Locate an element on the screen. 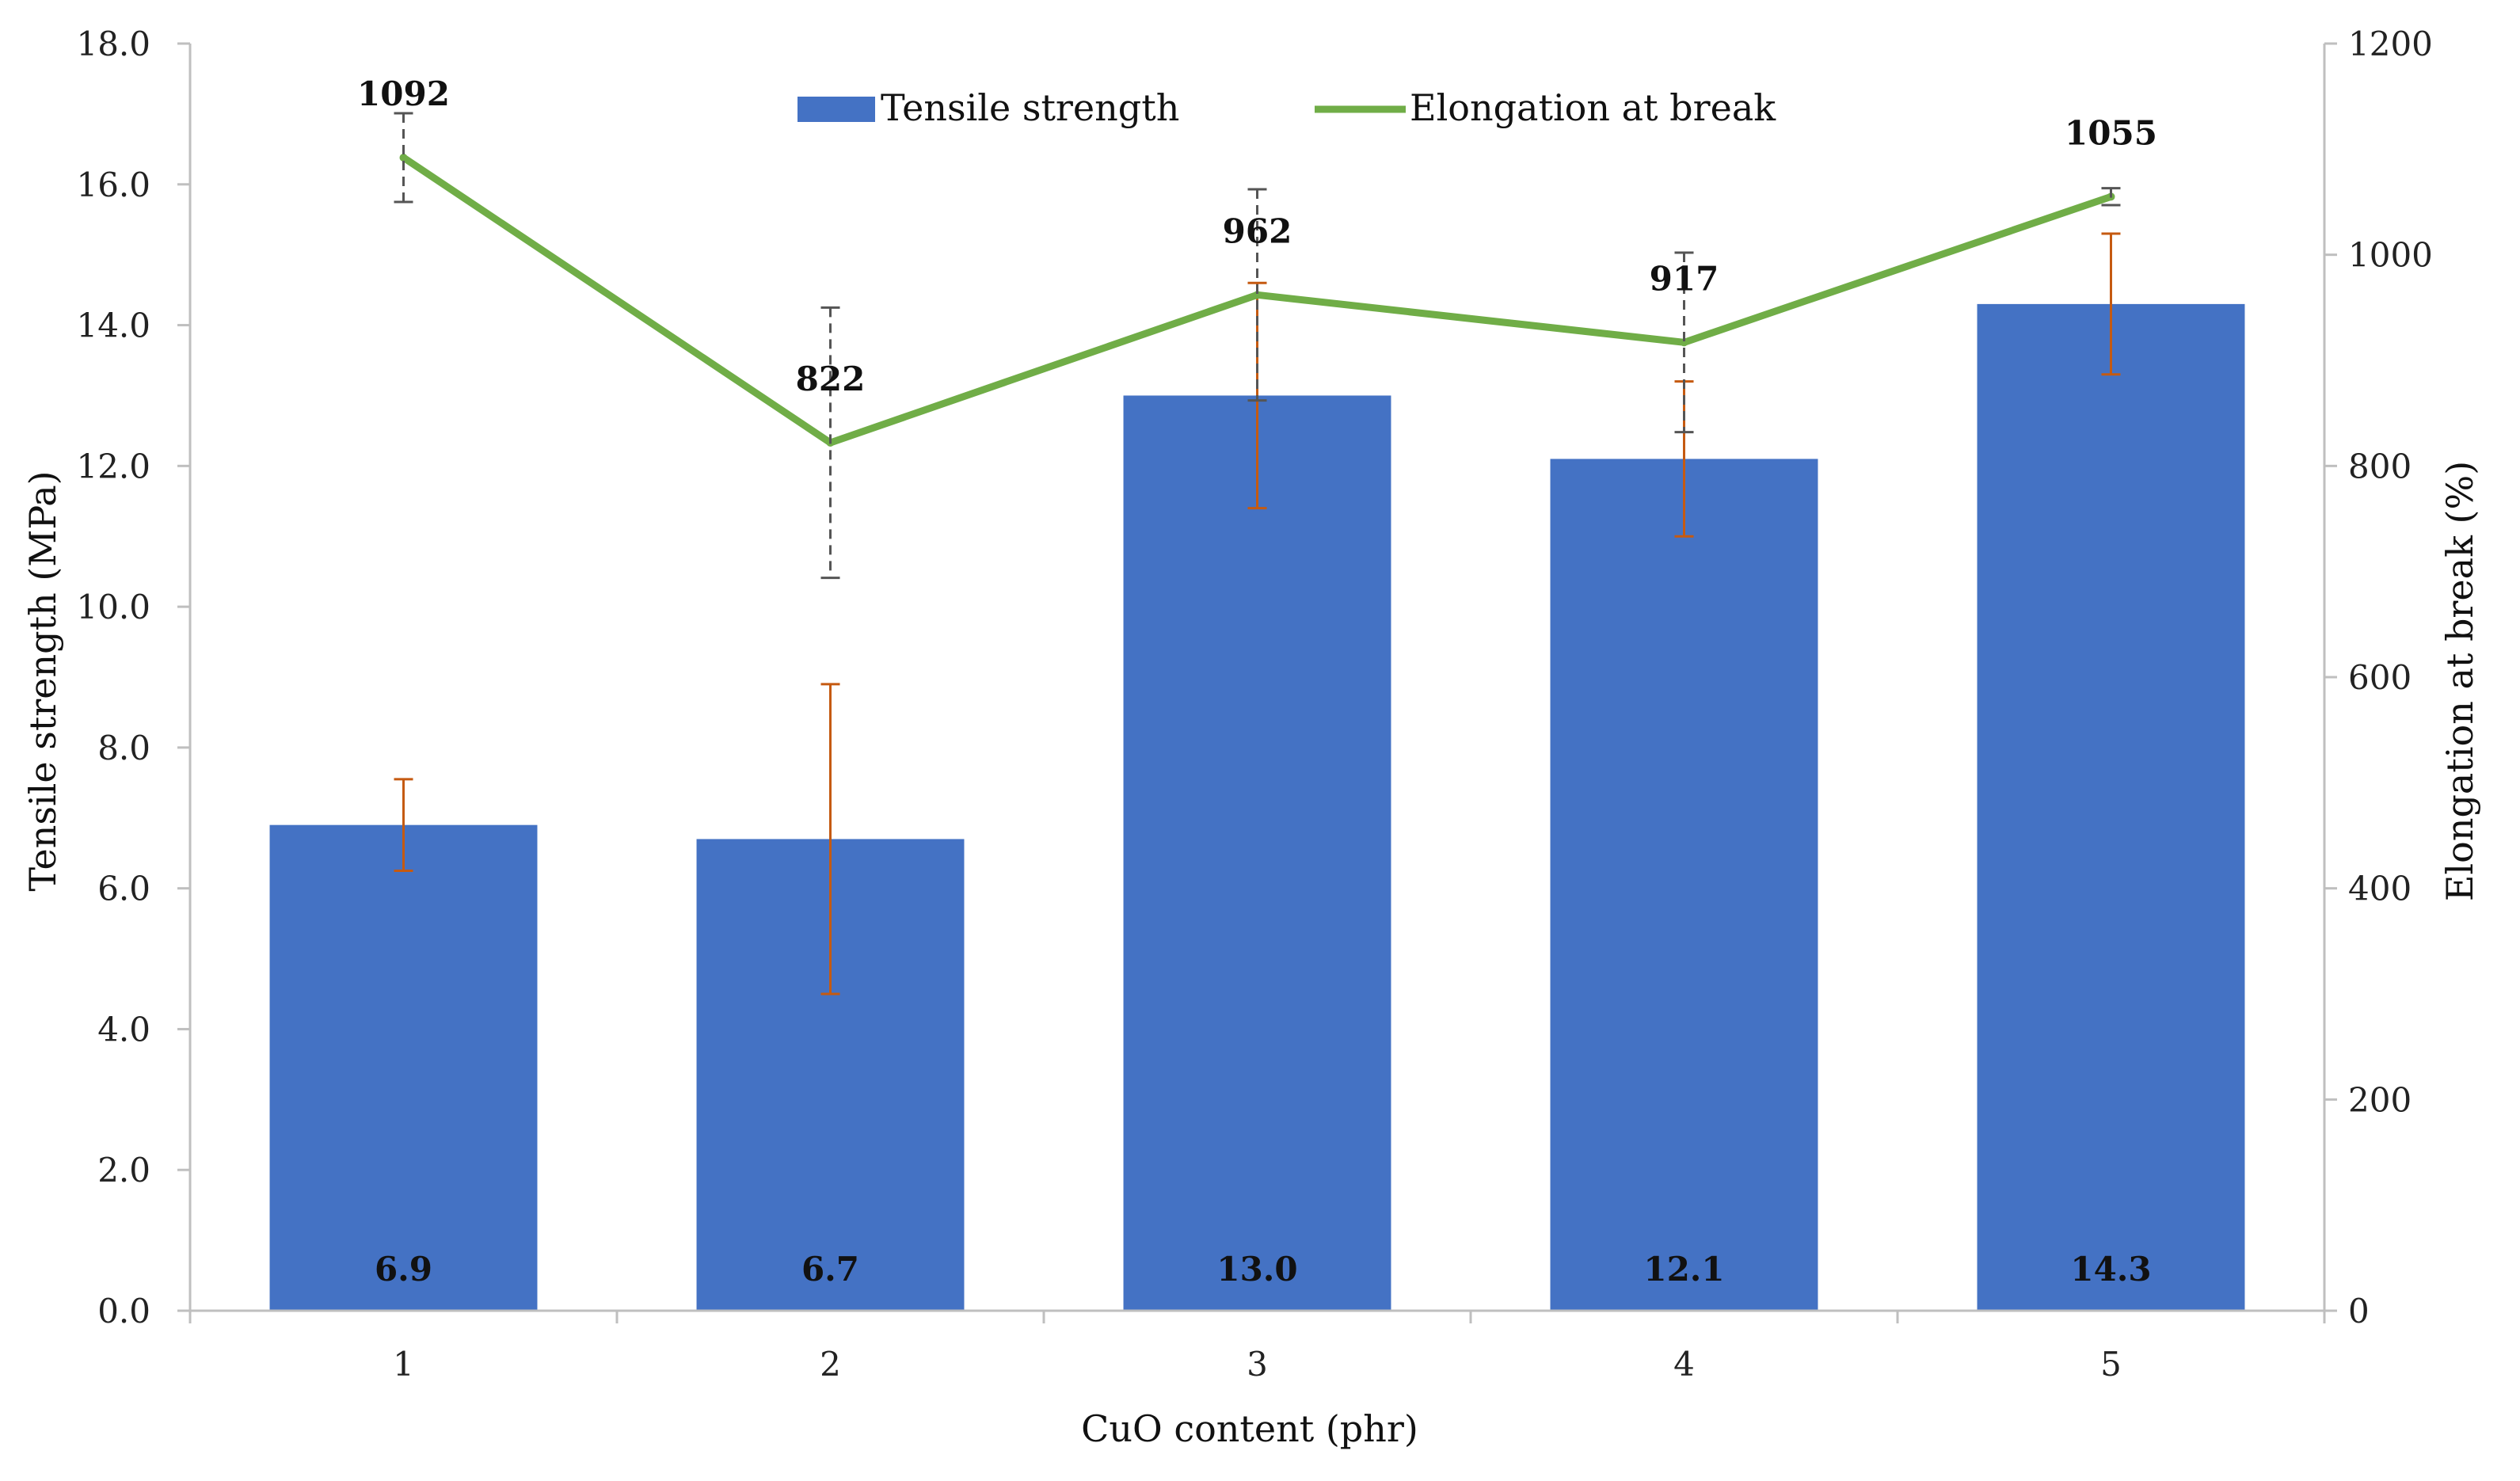  y2-tick-label: 1200 is located at coordinates (2390, 44).